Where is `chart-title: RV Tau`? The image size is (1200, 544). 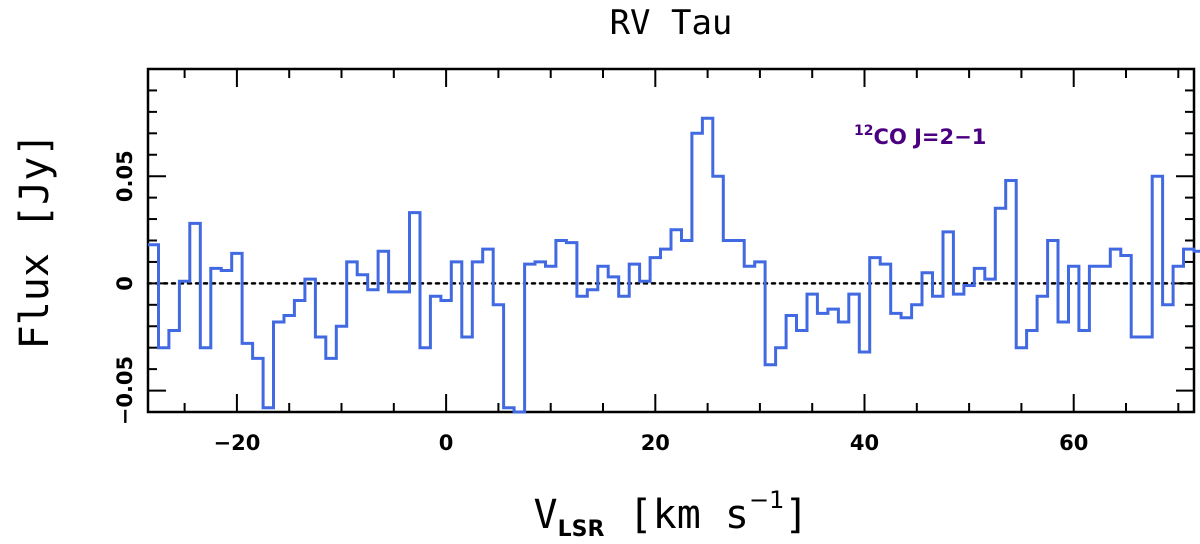
chart-title: RV Tau is located at coordinates (671, 23).